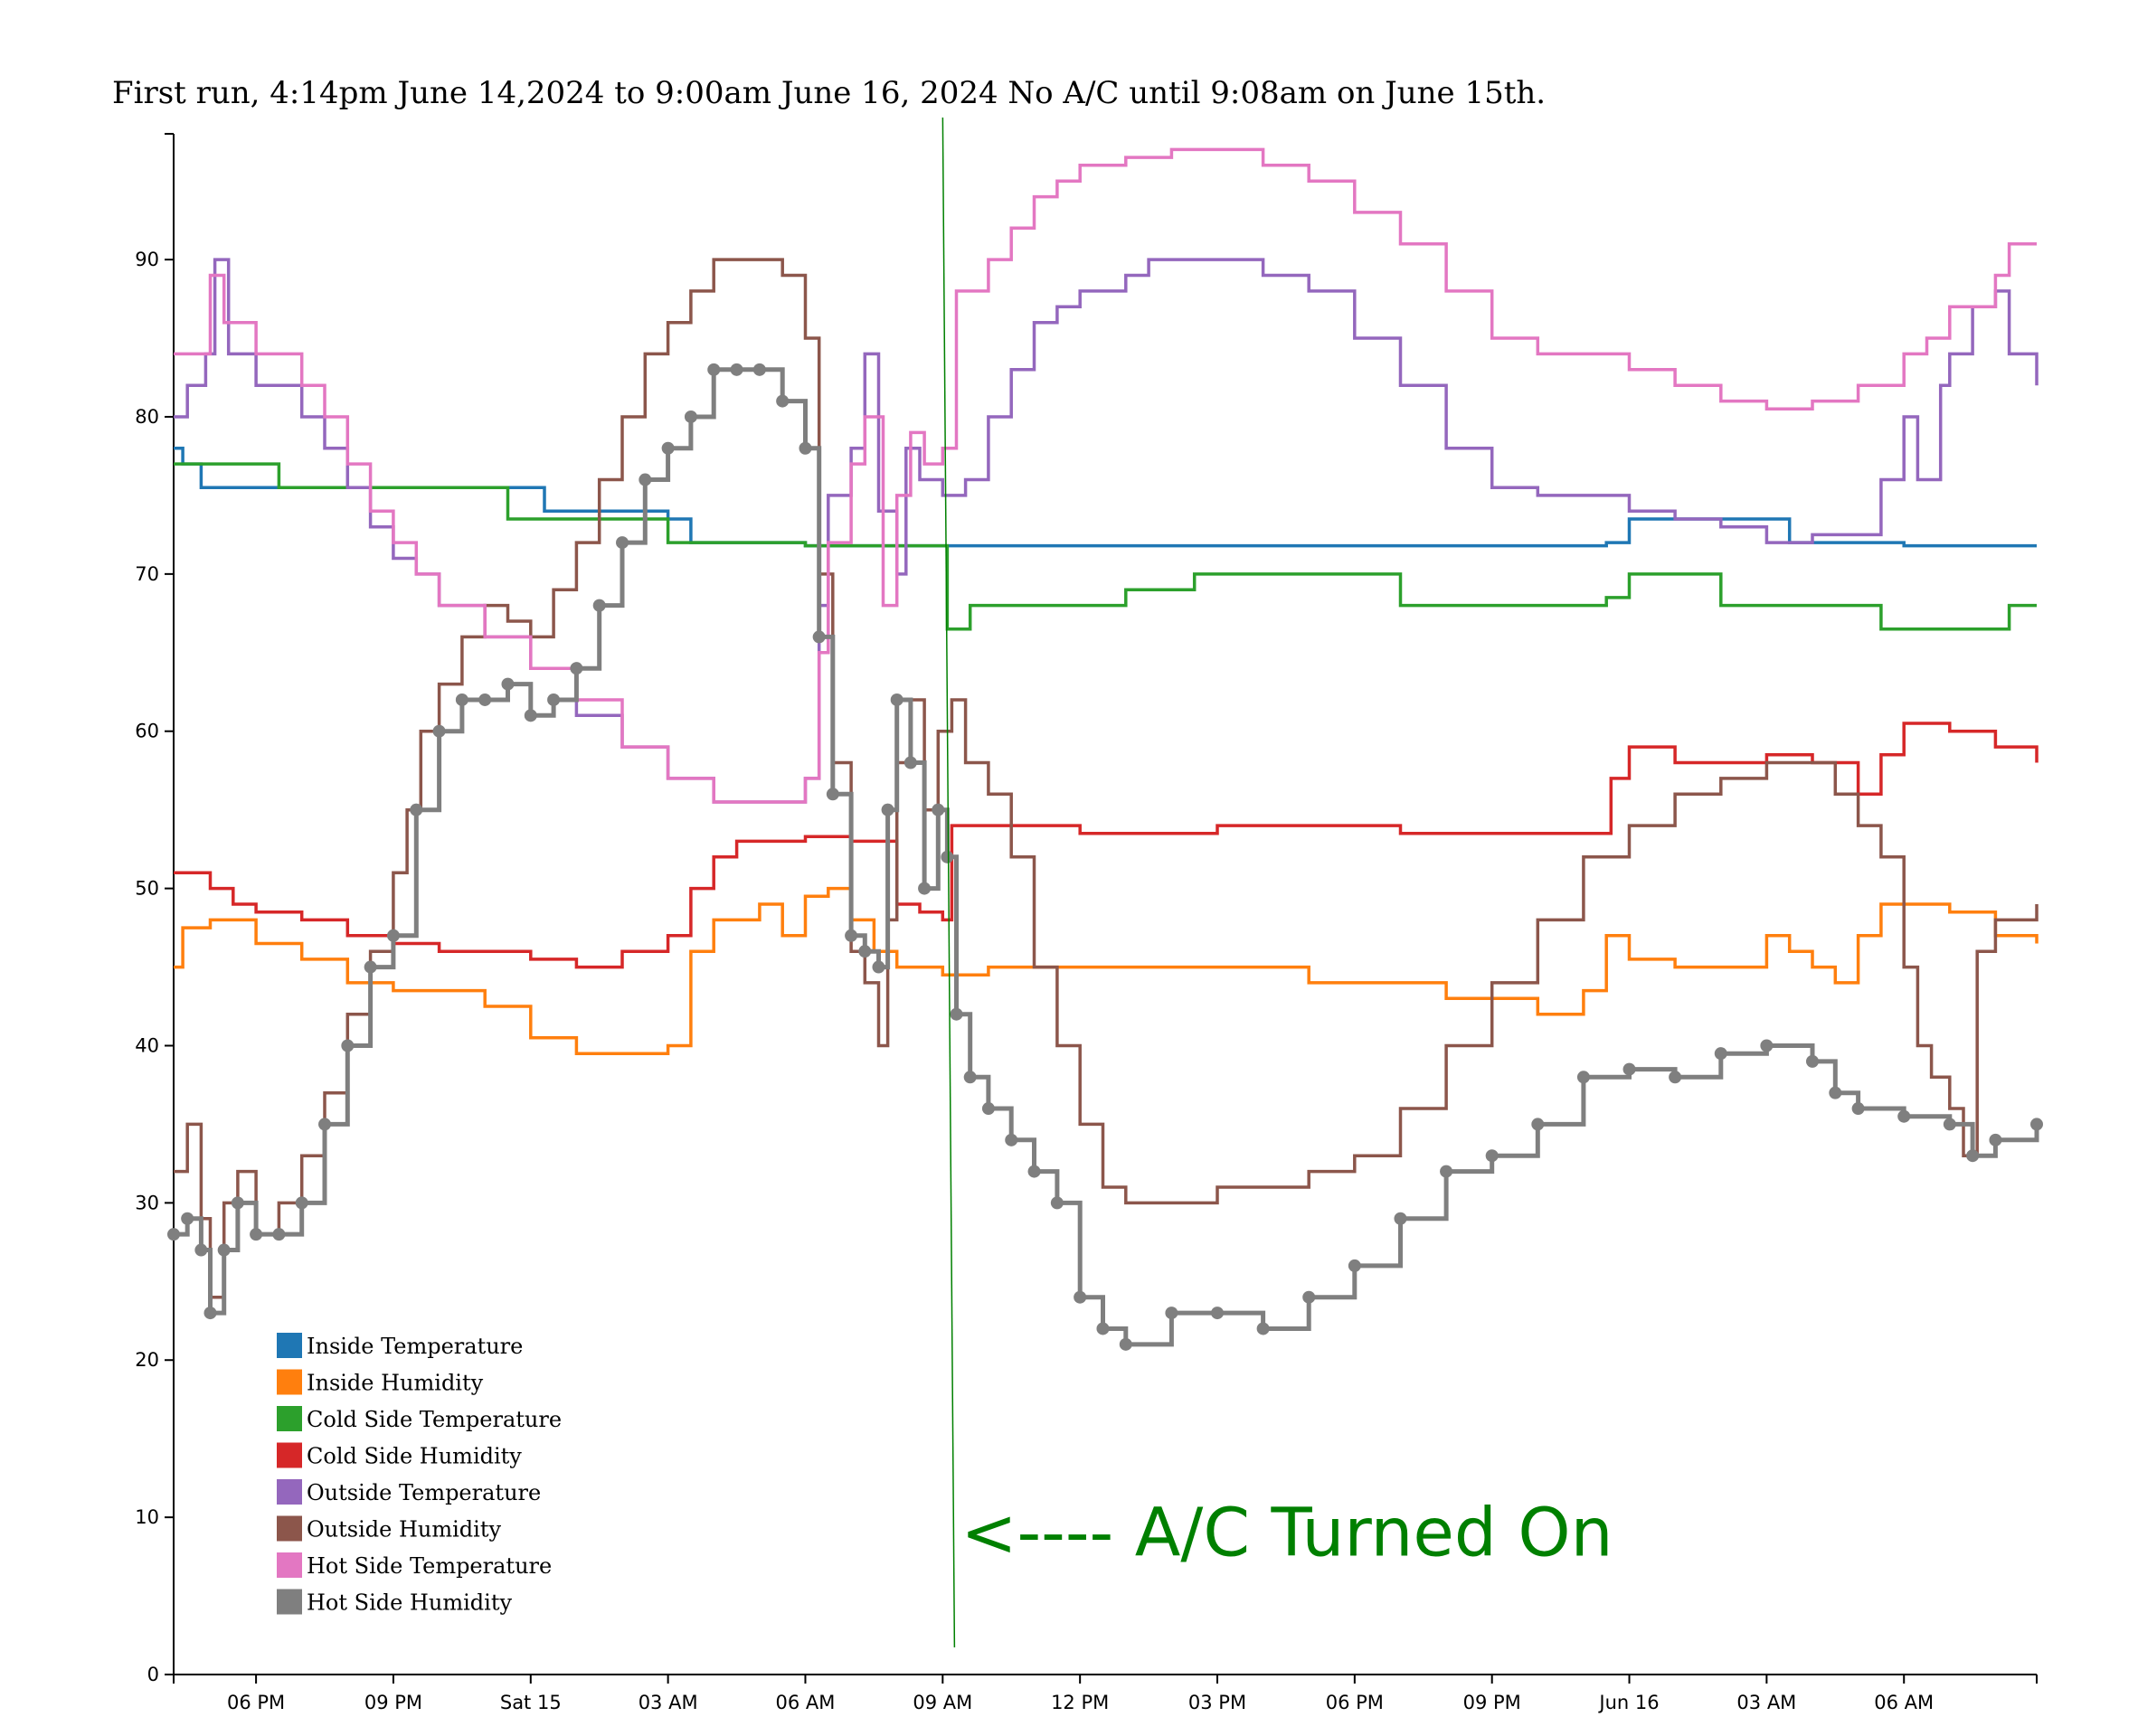 This screenshot has height=1736, width=2138. What do you see at coordinates (147, 417) in the screenshot?
I see `y-tick-label: 80` at bounding box center [147, 417].